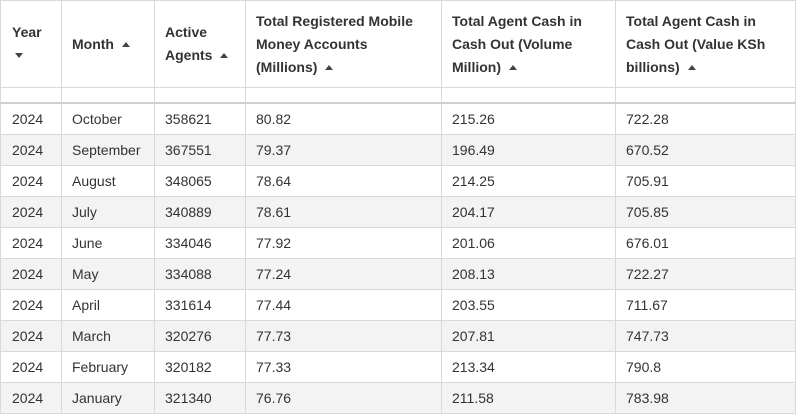  I want to click on column-header-label: Year, so click(27, 32).